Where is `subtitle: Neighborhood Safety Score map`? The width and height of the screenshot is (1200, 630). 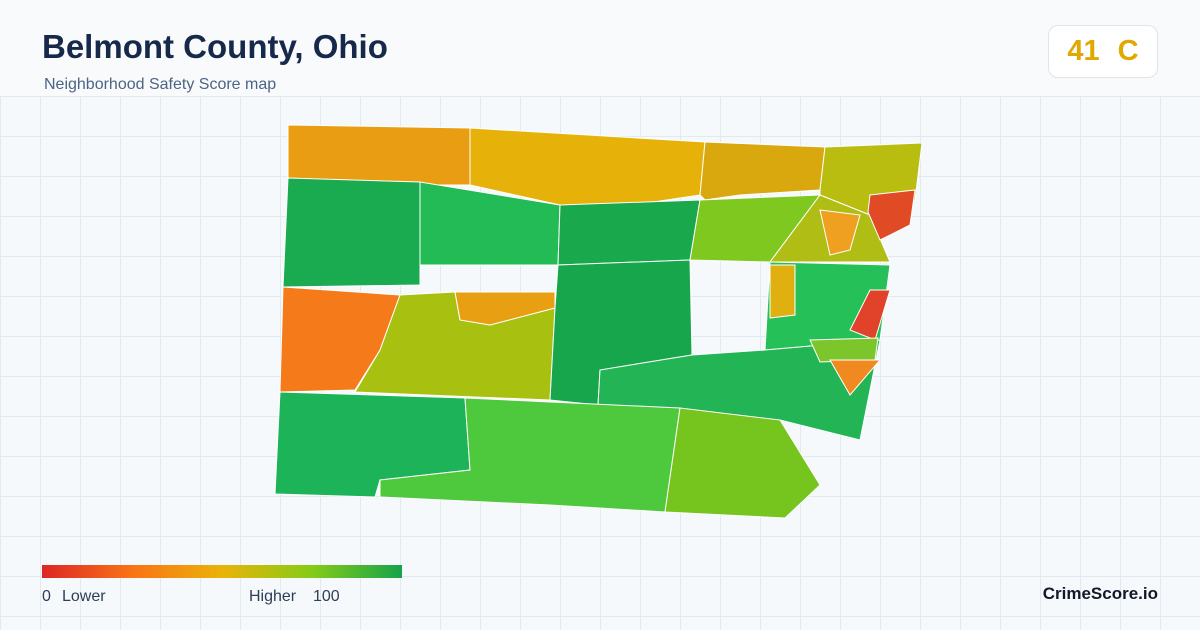 subtitle: Neighborhood Safety Score map is located at coordinates (160, 84).